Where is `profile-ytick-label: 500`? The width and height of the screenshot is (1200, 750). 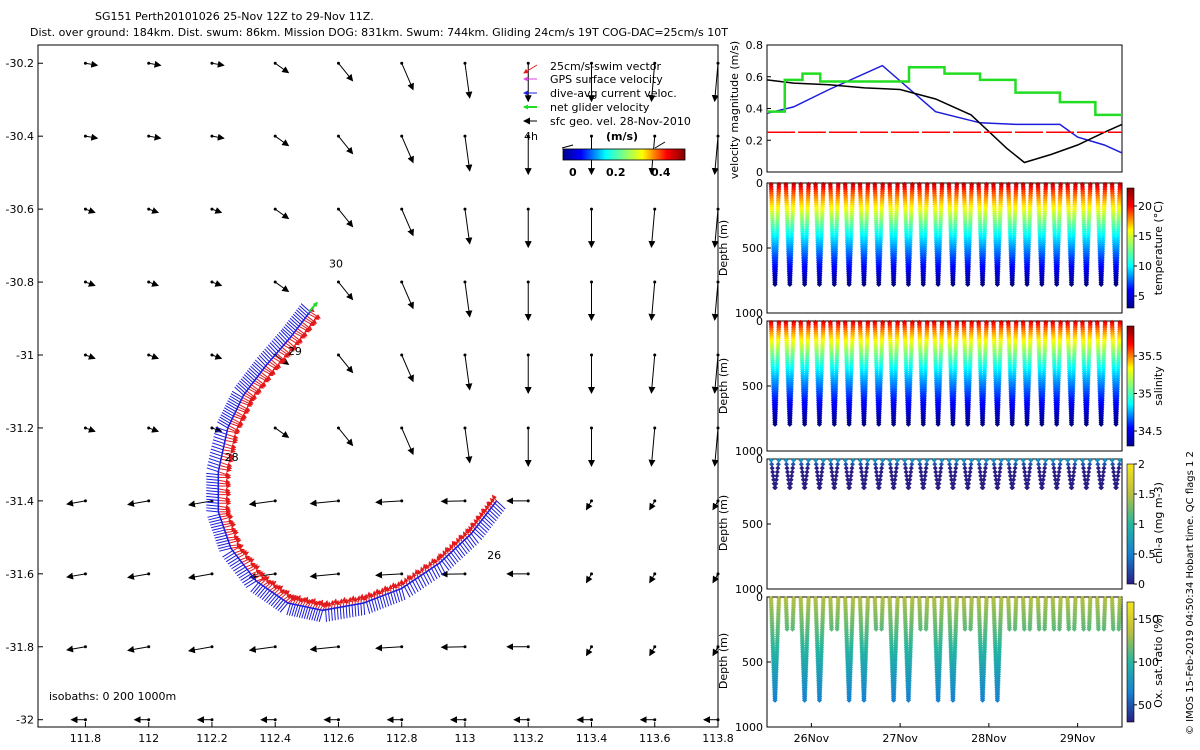 profile-ytick-label: 500 is located at coordinates (752, 248).